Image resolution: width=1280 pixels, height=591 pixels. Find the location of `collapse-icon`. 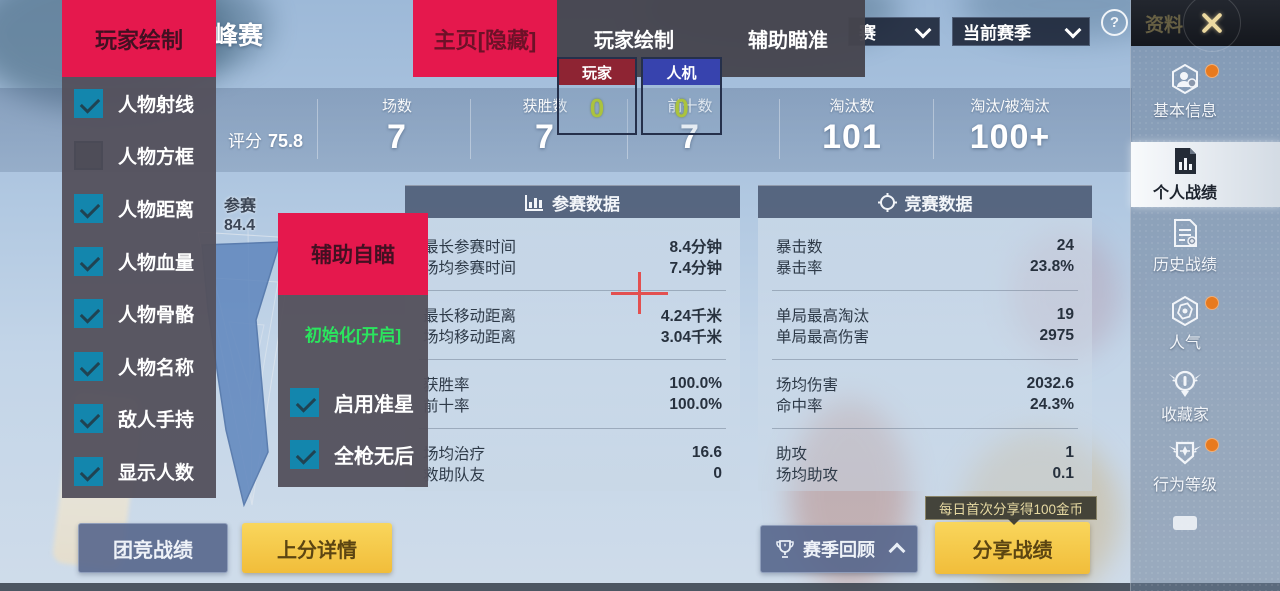

collapse-icon is located at coordinates (1185, 523).